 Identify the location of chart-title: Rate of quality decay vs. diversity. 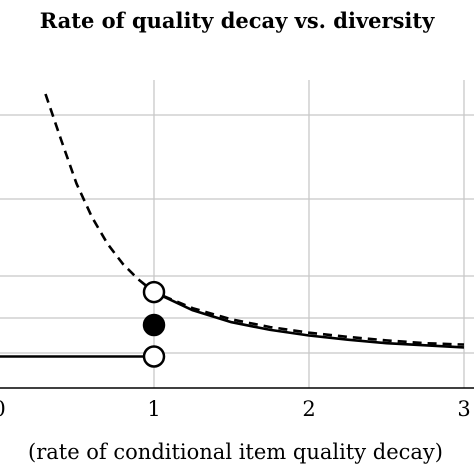
(237, 20).